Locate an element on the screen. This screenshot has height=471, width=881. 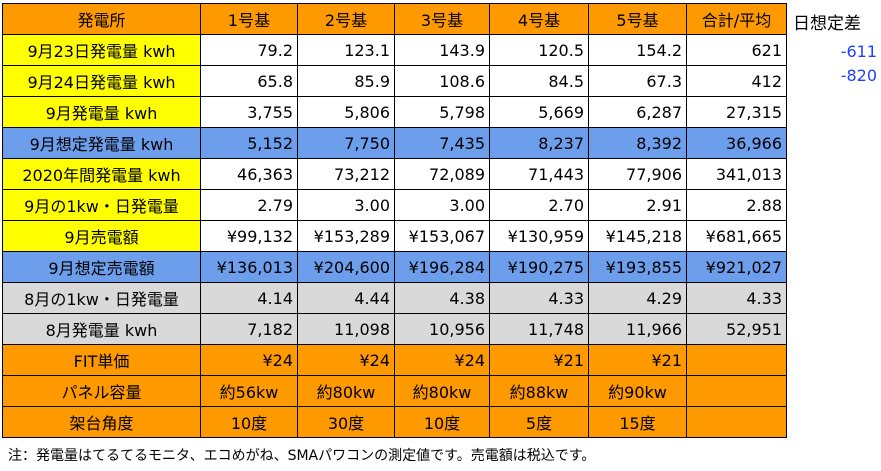
total-cell: 412 is located at coordinates (736, 81).